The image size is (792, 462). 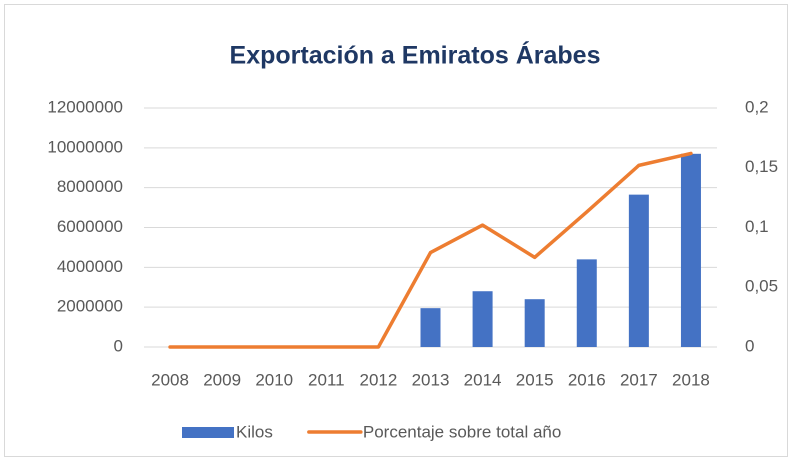 I want to click on x-tick-label: 2011, so click(x=326, y=379).